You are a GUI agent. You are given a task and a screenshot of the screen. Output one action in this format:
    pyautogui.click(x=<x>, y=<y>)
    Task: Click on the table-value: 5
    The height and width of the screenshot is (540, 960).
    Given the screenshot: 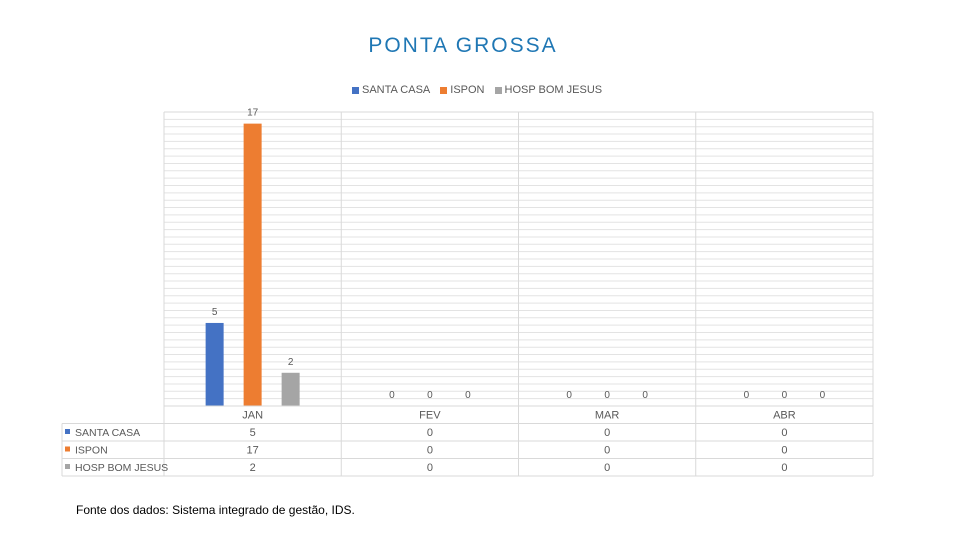 What is the action you would take?
    pyautogui.click(x=253, y=433)
    